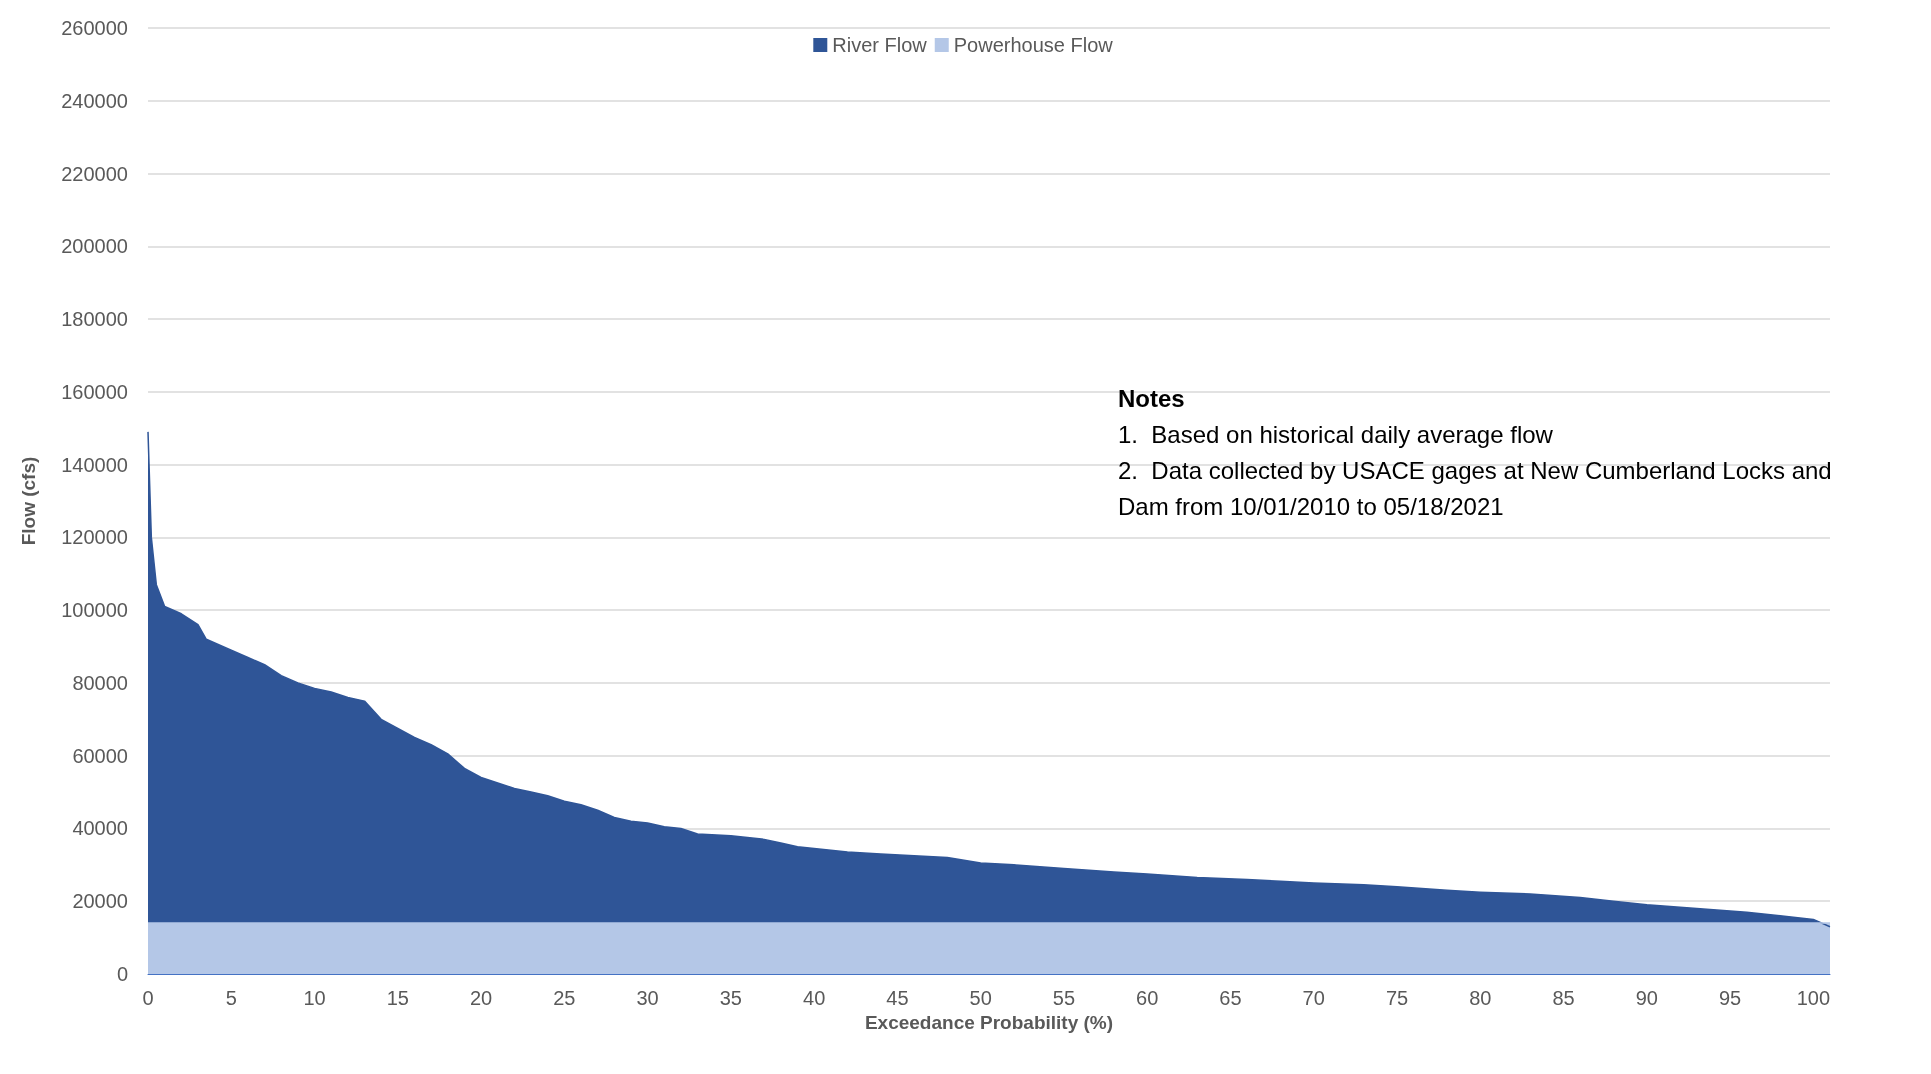  Describe the element at coordinates (481, 998) in the screenshot. I see `x-tick-label: 20` at that location.